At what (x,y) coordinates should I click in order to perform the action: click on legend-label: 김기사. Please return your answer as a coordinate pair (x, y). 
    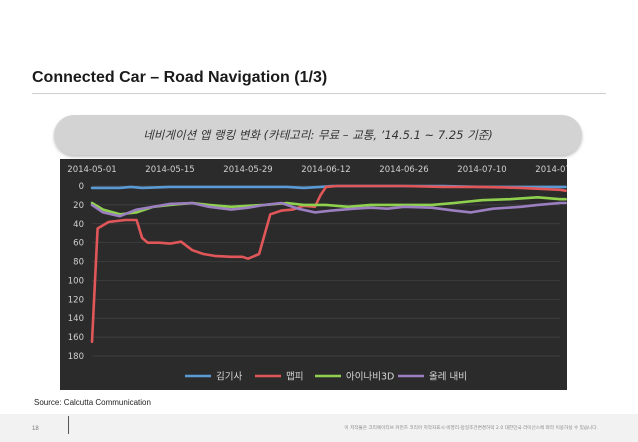
    Looking at the image, I should click on (229, 377).